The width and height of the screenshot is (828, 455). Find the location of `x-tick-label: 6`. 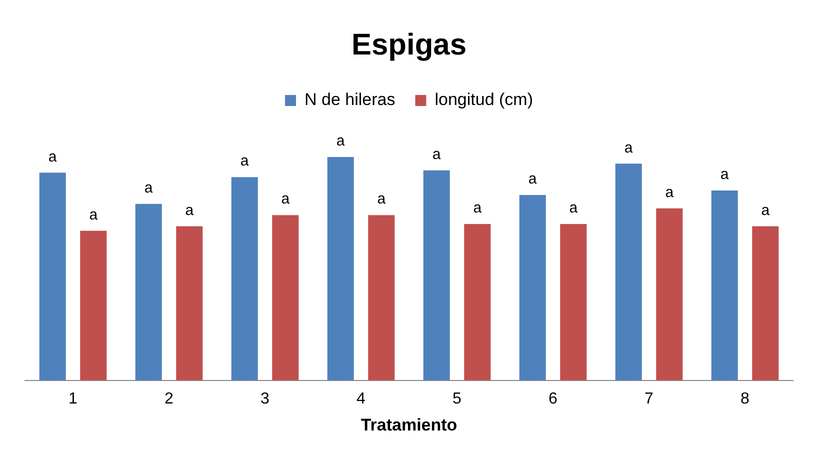

x-tick-label: 6 is located at coordinates (553, 399).